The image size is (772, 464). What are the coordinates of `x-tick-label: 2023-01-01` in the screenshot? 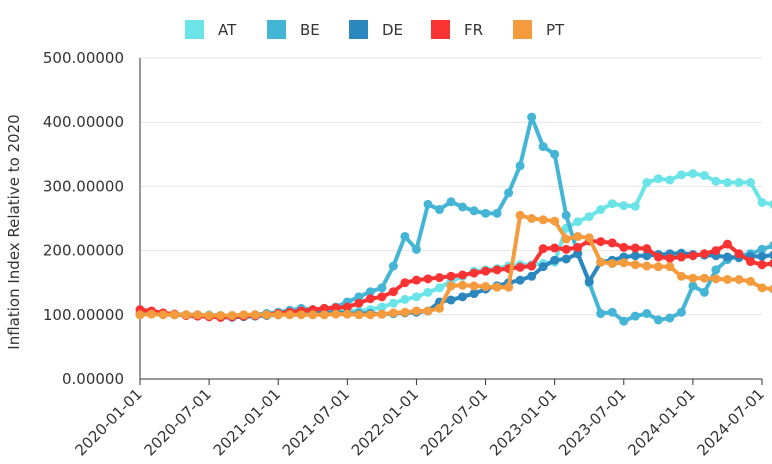 It's located at (523, 422).